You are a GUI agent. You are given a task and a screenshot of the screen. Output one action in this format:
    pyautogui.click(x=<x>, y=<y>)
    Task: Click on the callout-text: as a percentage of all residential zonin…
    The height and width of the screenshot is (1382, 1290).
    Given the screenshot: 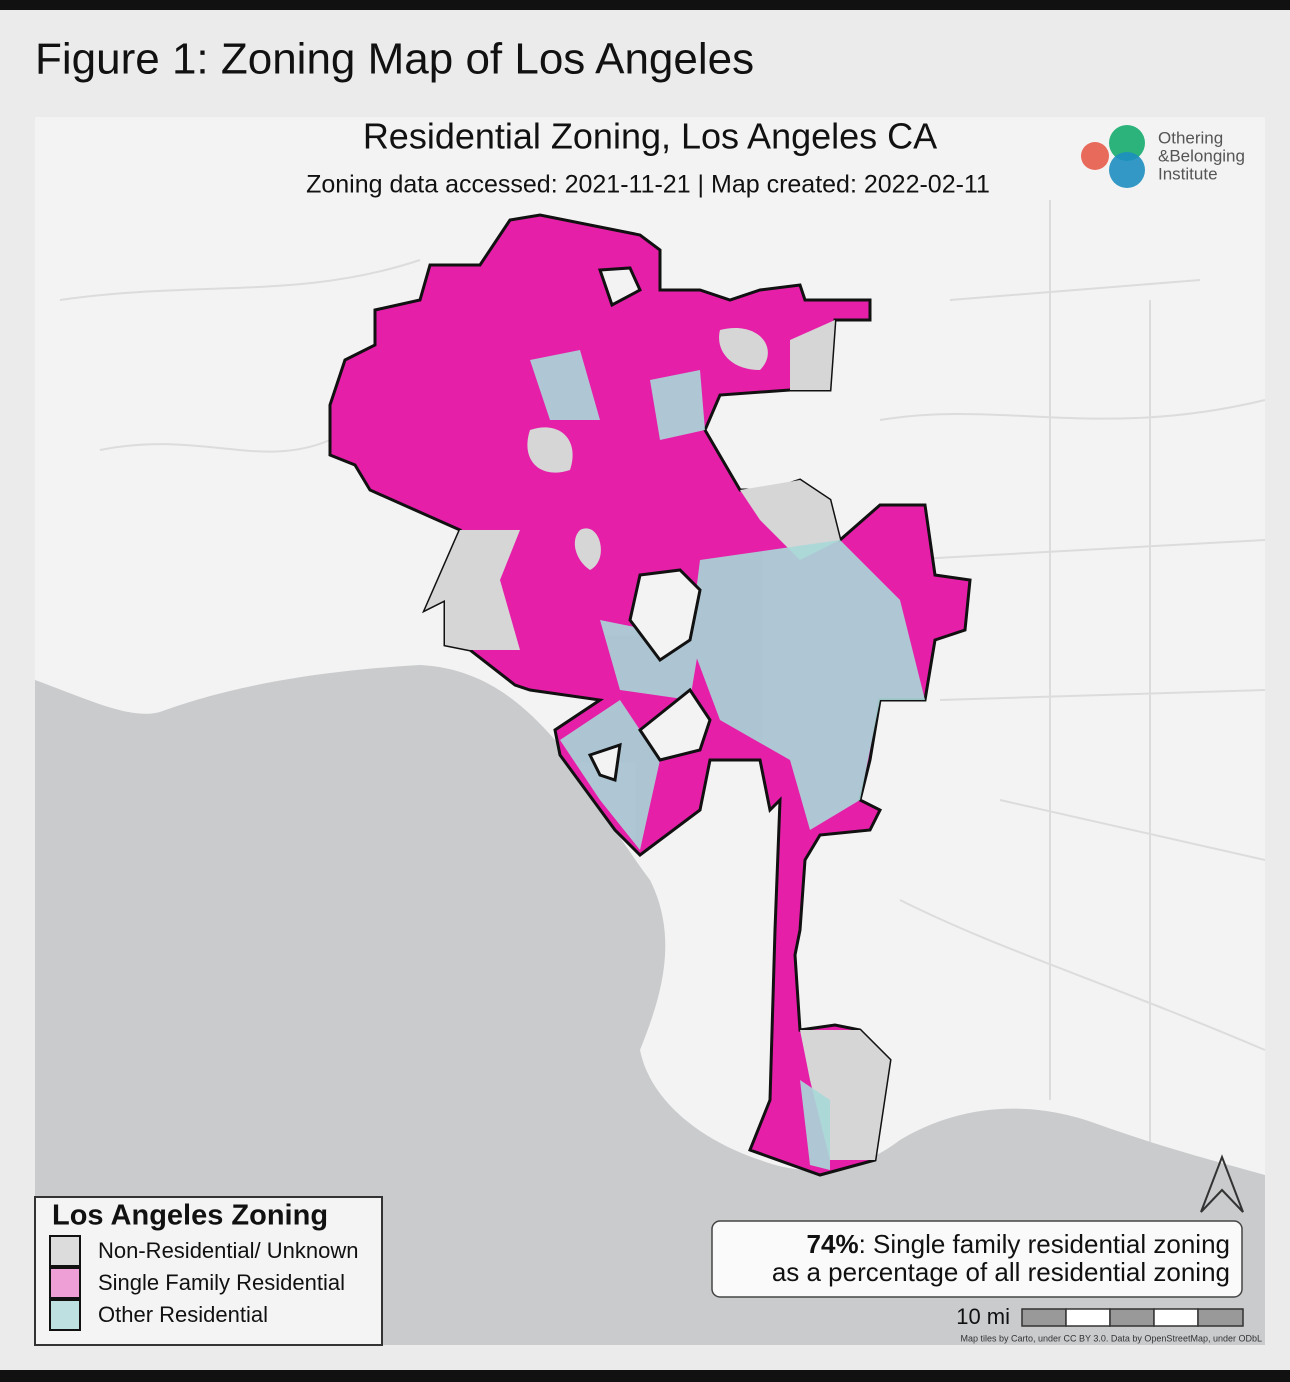 What is the action you would take?
    pyautogui.click(x=1001, y=1272)
    